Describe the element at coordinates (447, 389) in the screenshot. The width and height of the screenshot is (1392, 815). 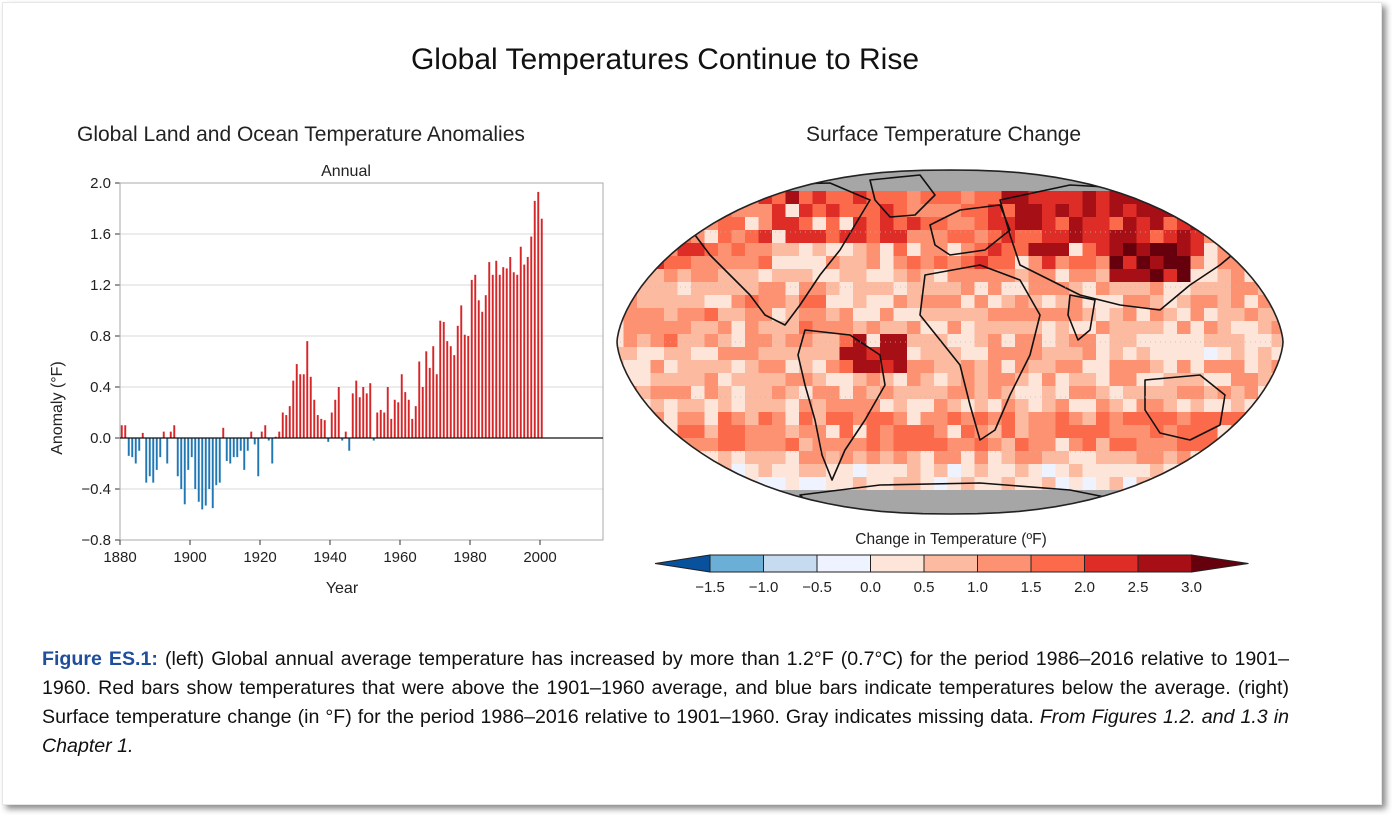
I see `bar-1973` at that location.